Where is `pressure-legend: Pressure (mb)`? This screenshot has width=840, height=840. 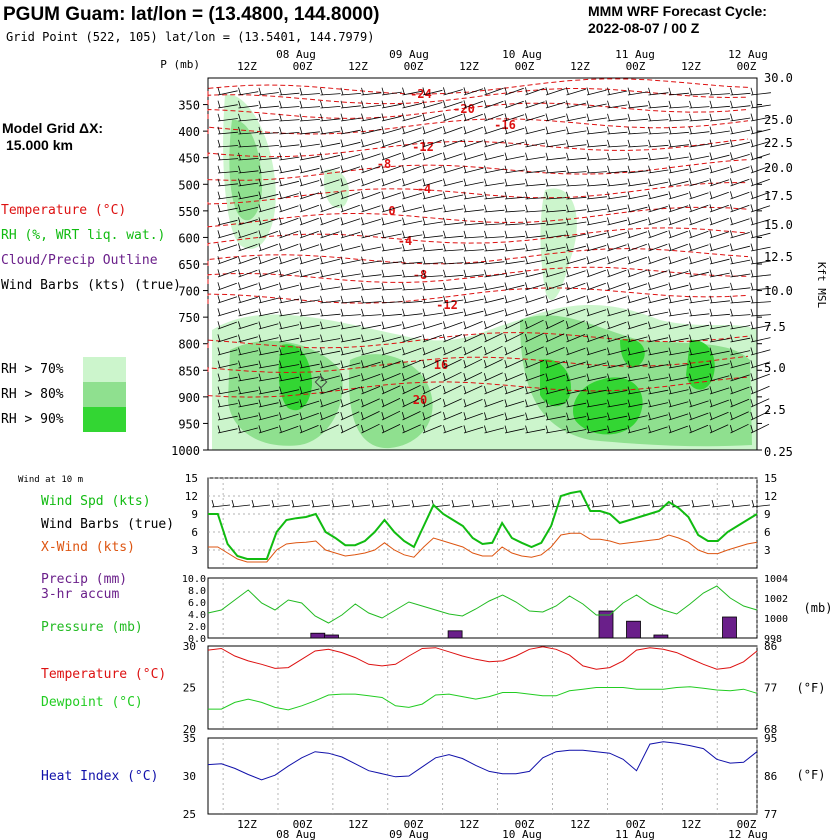 pressure-legend: Pressure (mb) is located at coordinates (92, 627).